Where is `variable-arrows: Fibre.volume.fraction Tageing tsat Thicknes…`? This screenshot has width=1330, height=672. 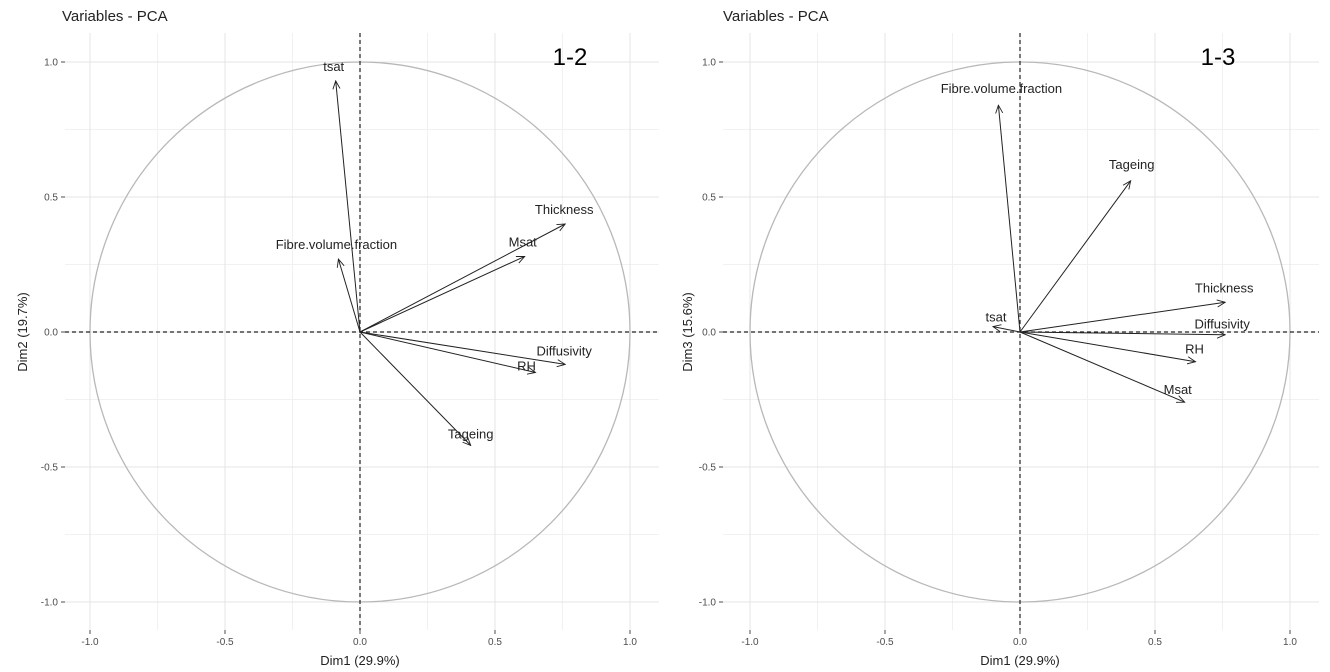
variable-arrows: Fibre.volume.fraction Tageing tsat Thicknes… is located at coordinates (1097, 241).